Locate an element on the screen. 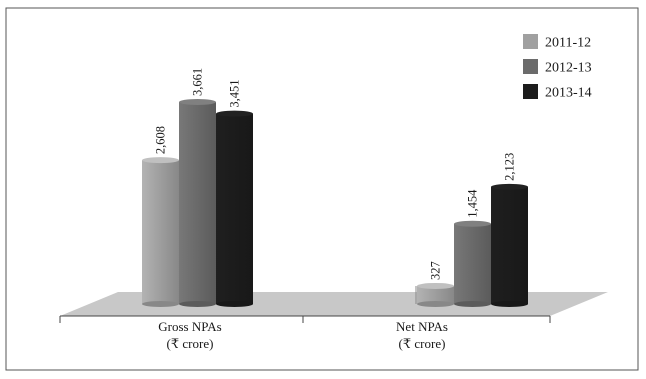  bar-2013-14-net is located at coordinates (509, 245).